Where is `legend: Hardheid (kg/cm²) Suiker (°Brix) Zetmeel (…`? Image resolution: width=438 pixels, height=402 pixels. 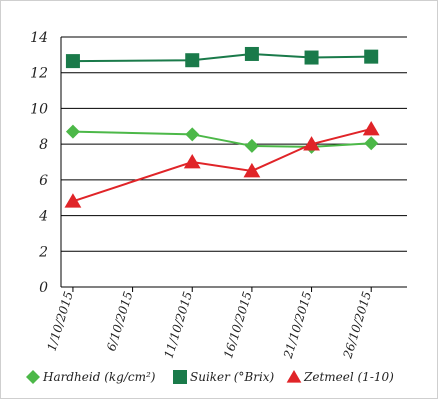
legend: Hardheid (kg/cm²) Suiker (°Brix) Zetmeel (… is located at coordinates (210, 377).